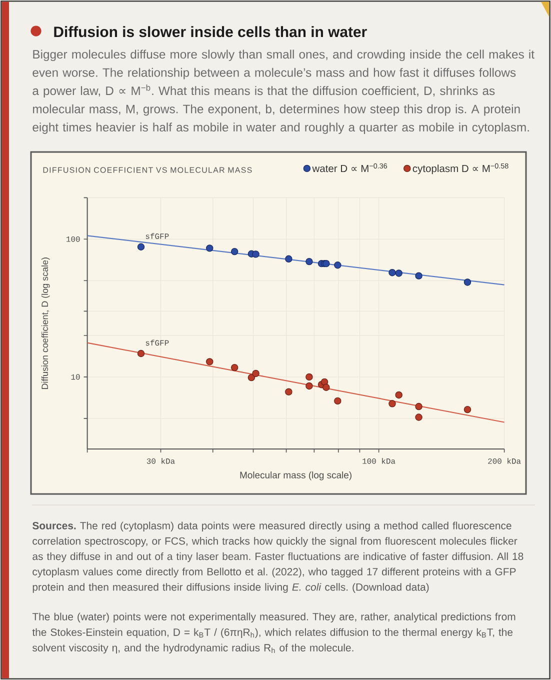  I want to click on y-axis-title: Diffusion coefficient, D (log scale), so click(45, 323).